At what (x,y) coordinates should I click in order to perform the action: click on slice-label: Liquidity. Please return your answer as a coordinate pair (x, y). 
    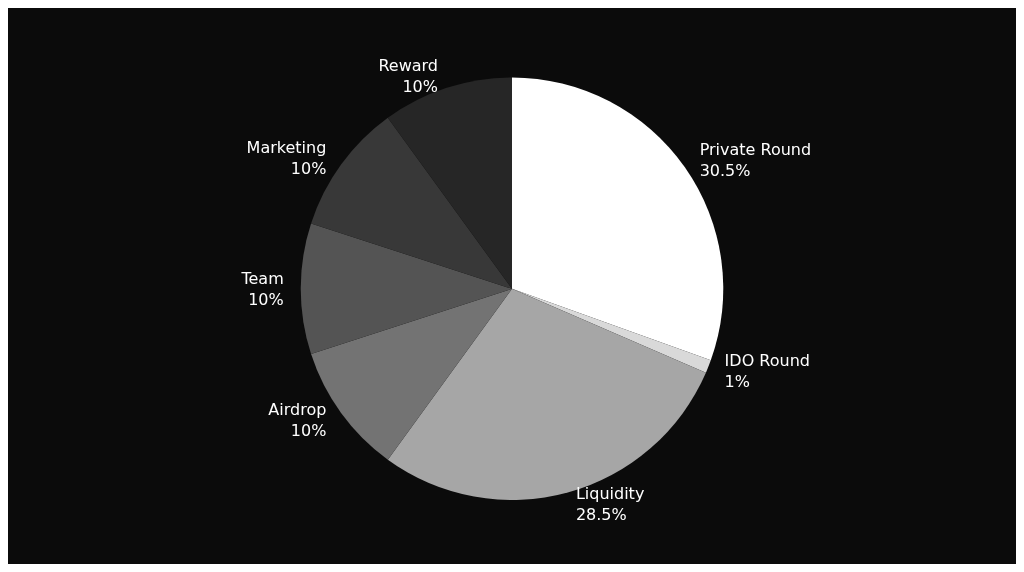
    Looking at the image, I should click on (610, 494).